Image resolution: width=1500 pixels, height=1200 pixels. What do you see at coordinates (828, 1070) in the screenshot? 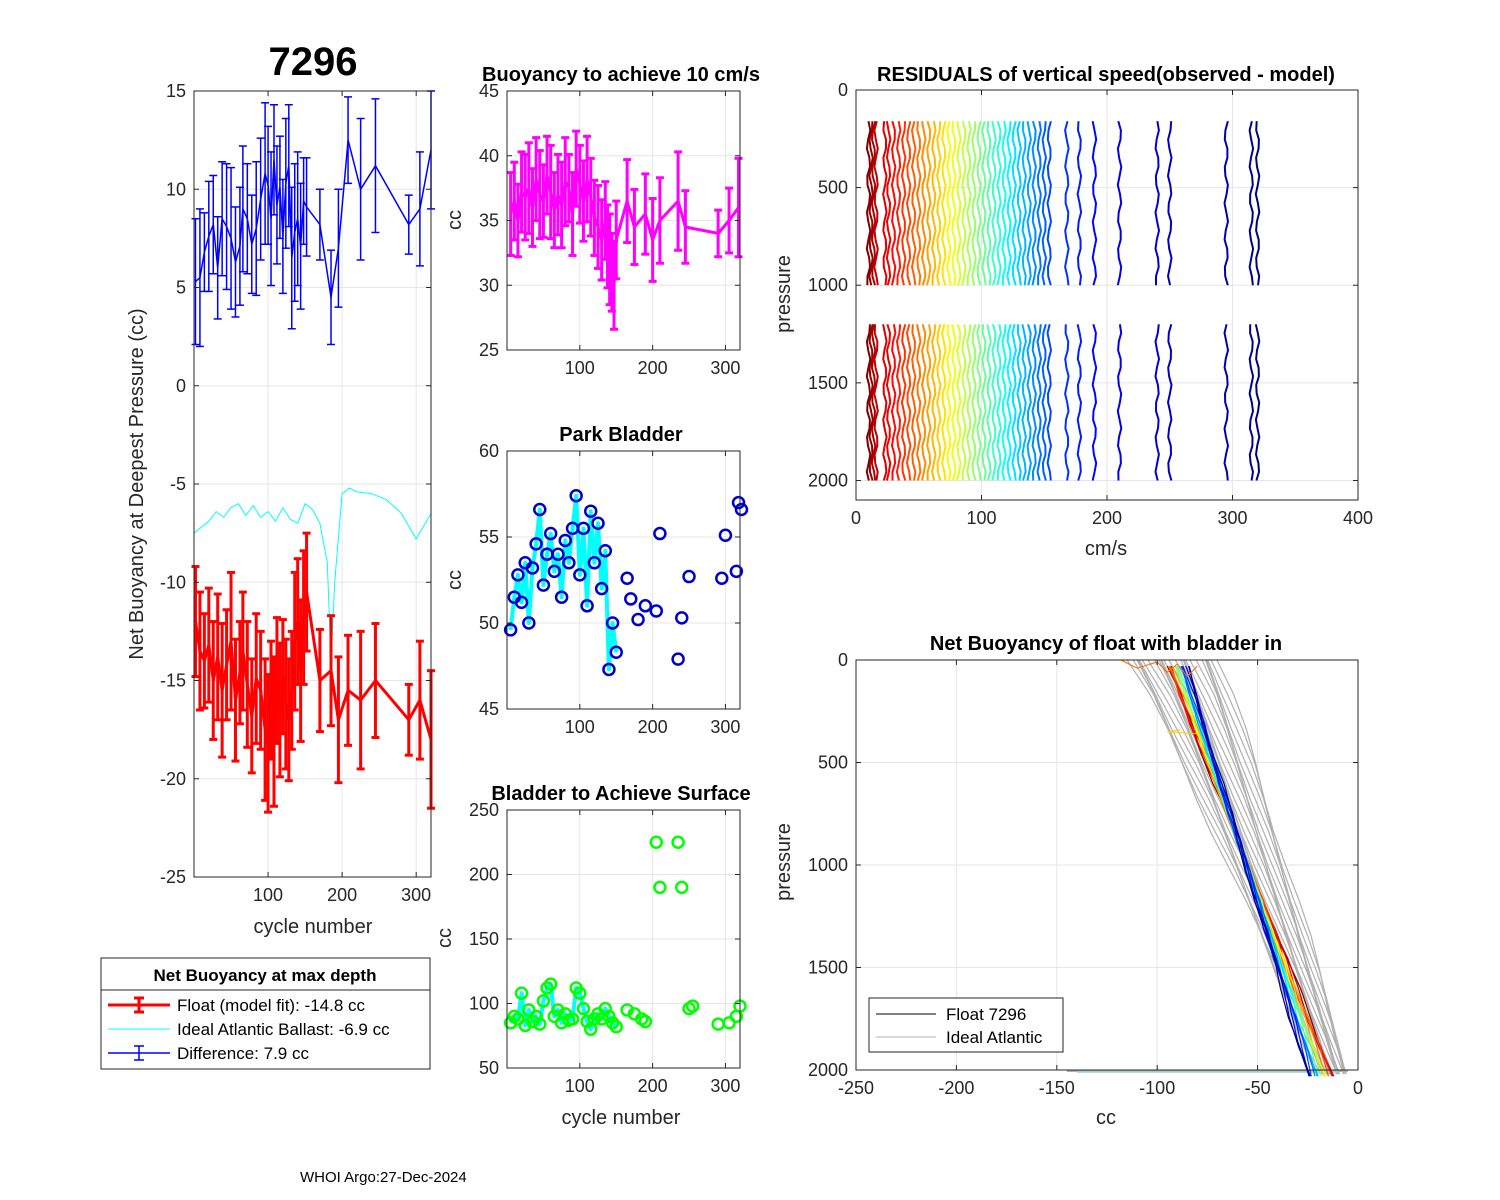
I see `y-tick-label: 2000` at bounding box center [828, 1070].